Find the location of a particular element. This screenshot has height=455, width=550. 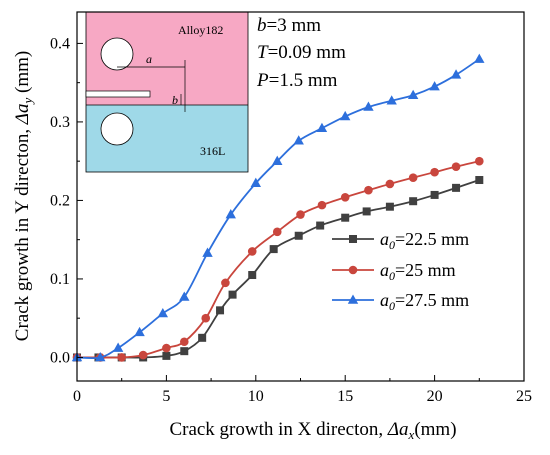

x-tick-label: 15 is located at coordinates (345, 396).